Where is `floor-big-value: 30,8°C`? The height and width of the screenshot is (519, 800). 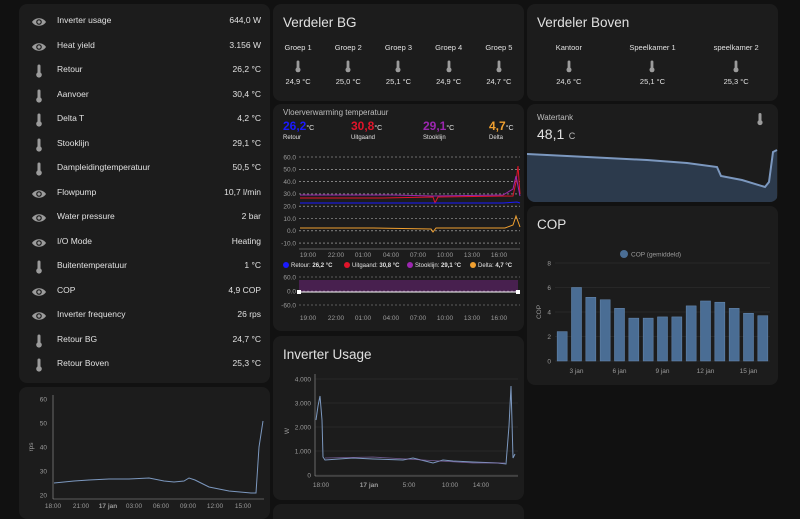 floor-big-value: 30,8°C is located at coordinates (366, 126).